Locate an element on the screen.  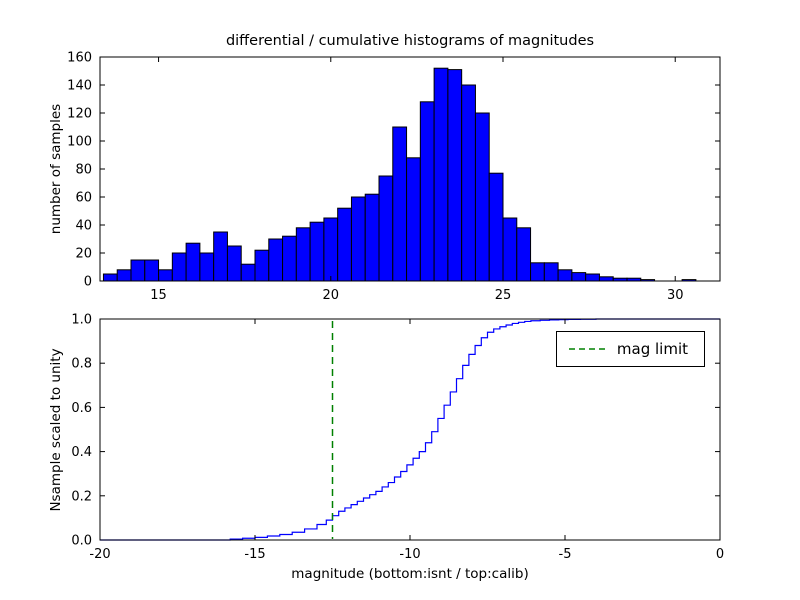
x-tick-label: -20 is located at coordinates (99, 554).